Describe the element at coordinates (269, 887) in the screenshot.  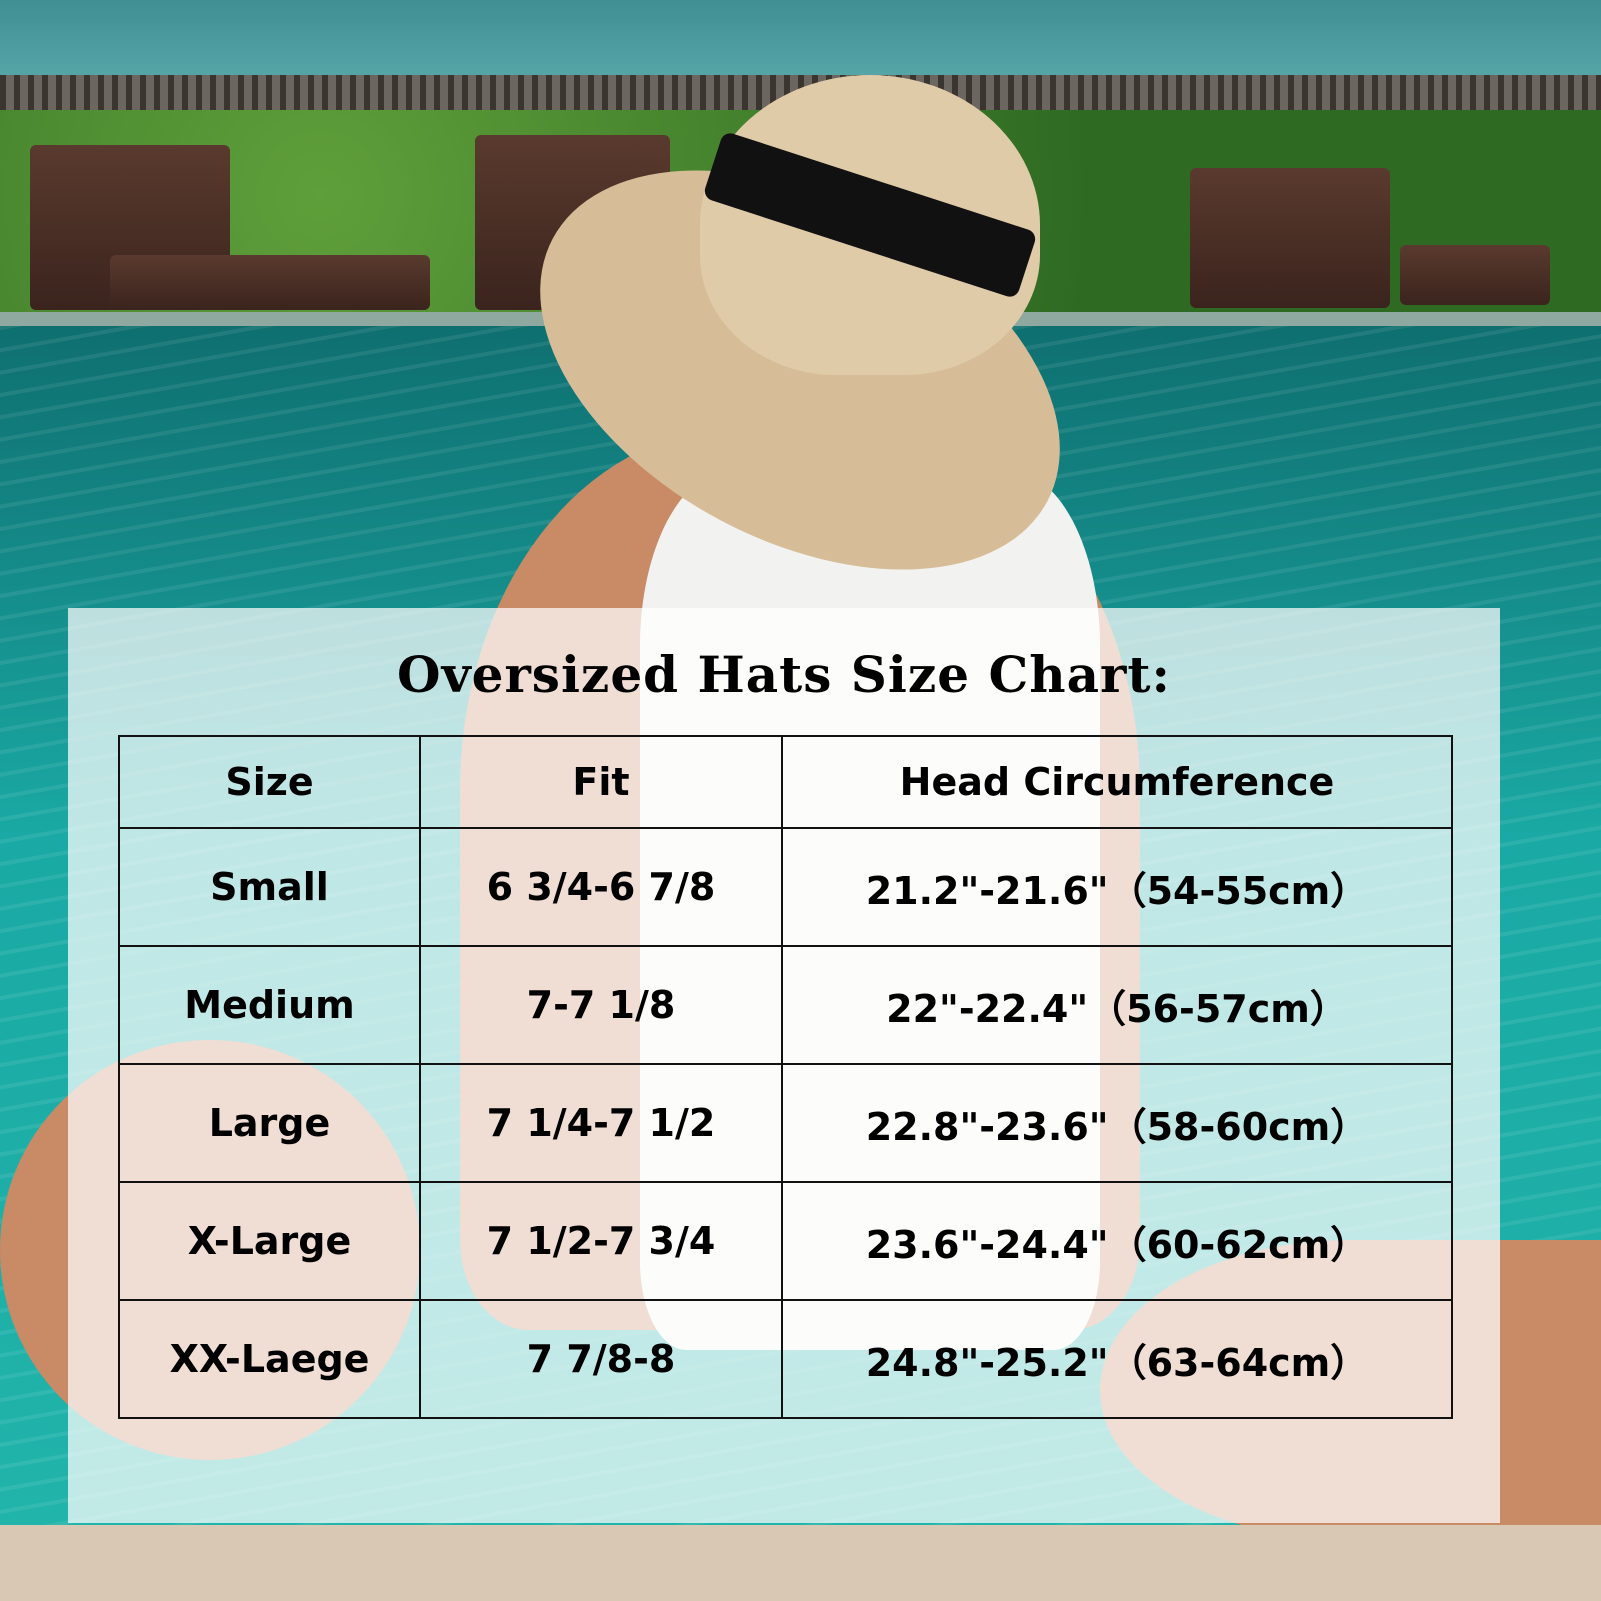
I see `size-cell: Small` at that location.